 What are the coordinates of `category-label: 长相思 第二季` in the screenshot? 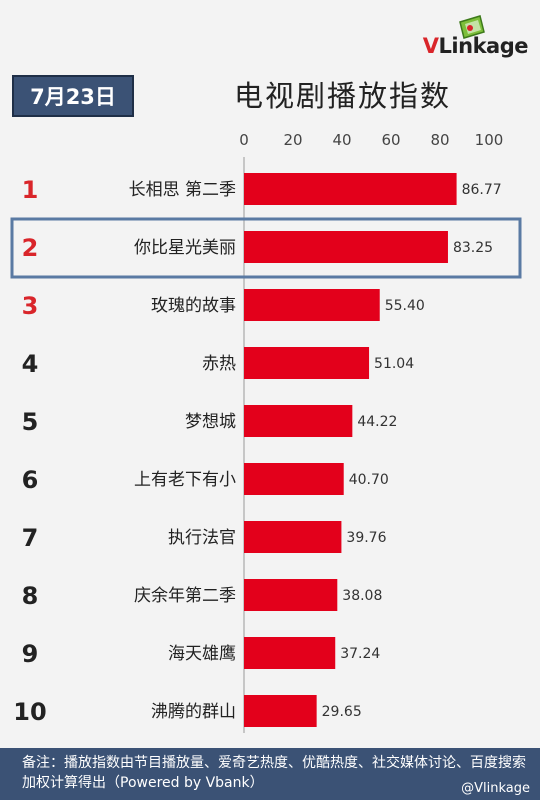 It's located at (182, 190).